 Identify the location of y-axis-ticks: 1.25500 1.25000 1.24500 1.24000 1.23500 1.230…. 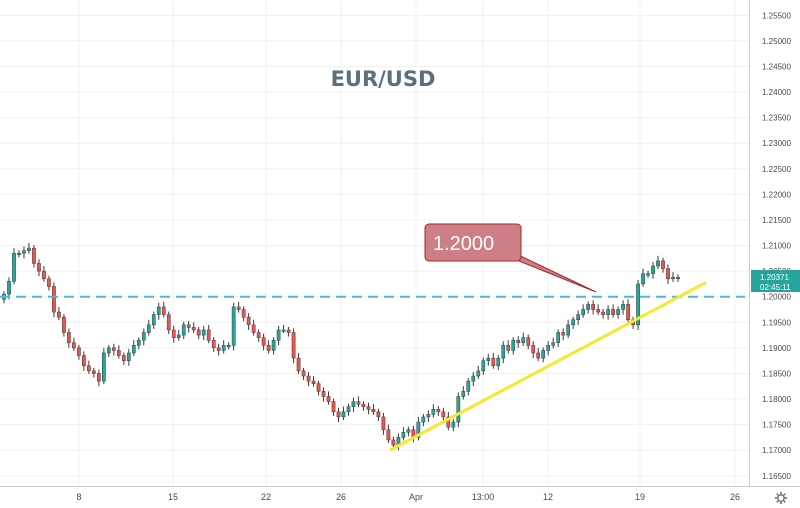
(776, 245).